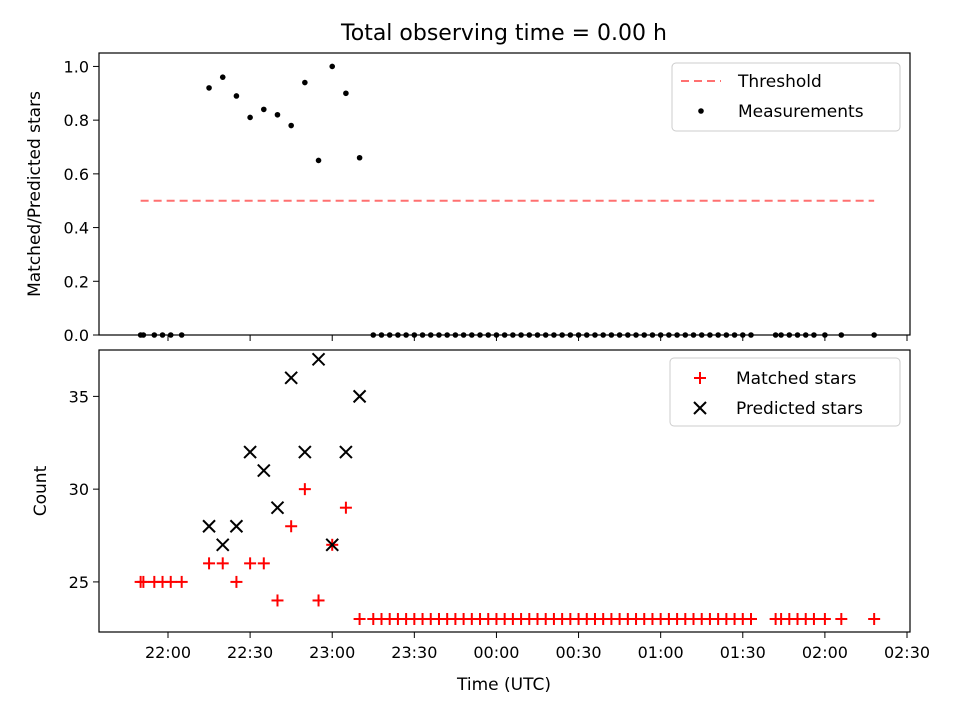  What do you see at coordinates (76, 120) in the screenshot?
I see `y-tick-label: 0.8` at bounding box center [76, 120].